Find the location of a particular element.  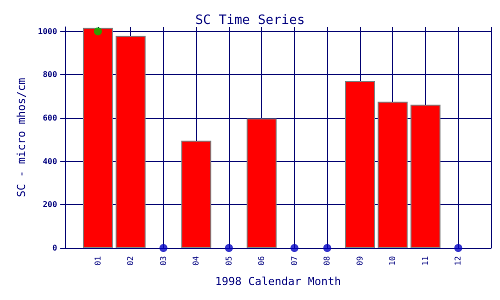

x-tick-label: 09 is located at coordinates (359, 261).